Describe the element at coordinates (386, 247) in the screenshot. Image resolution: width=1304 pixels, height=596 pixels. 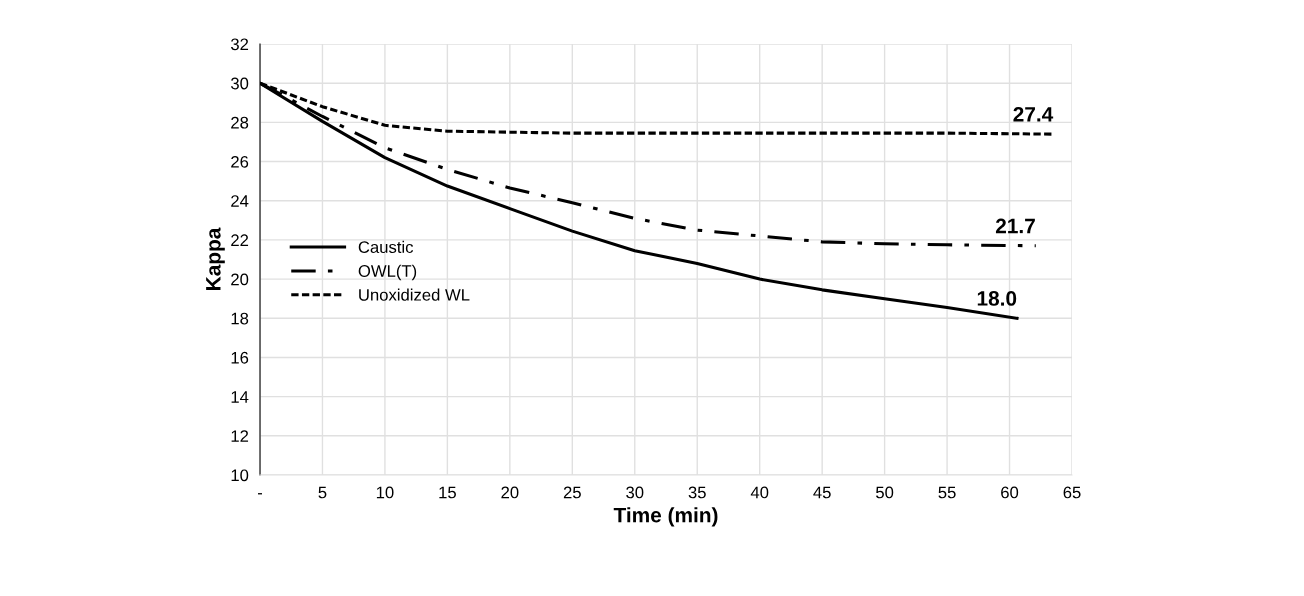
I see `legend-label: Caustic` at that location.